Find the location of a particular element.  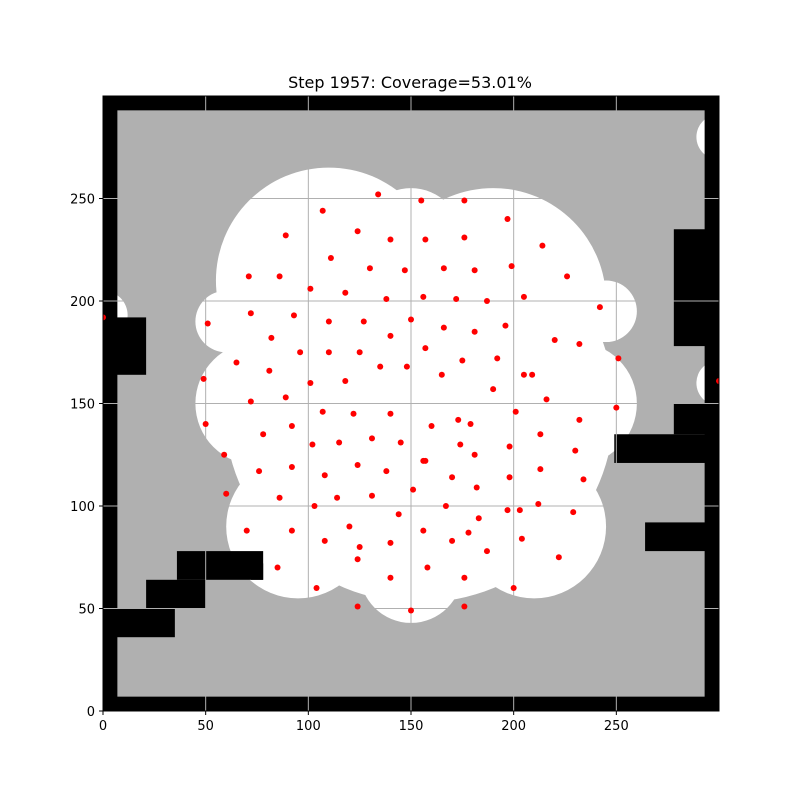

y-tick-label-1: 50 is located at coordinates (86, 610).